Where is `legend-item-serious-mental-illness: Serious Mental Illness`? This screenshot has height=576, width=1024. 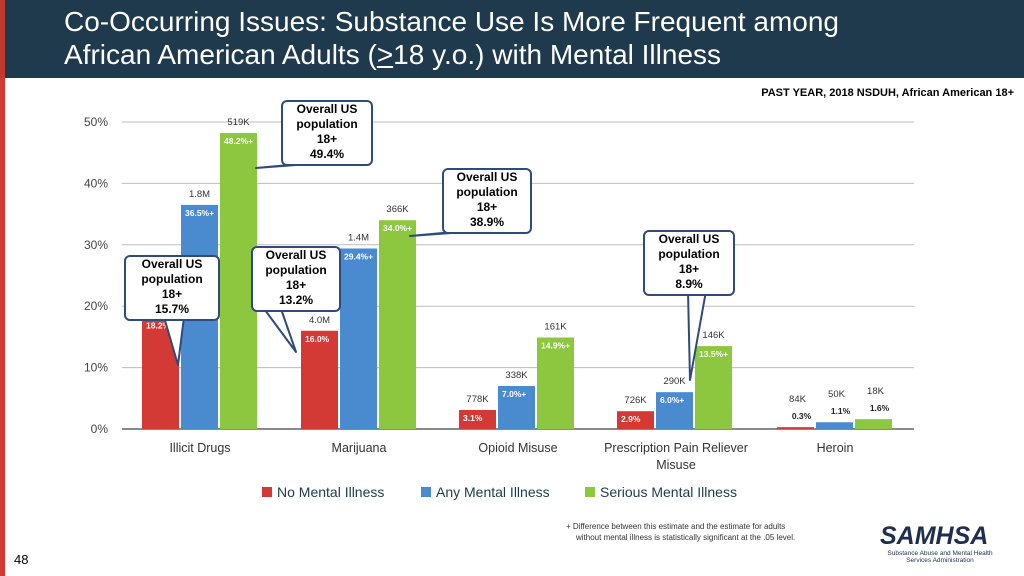 legend-item-serious-mental-illness: Serious Mental Illness is located at coordinates (661, 492).